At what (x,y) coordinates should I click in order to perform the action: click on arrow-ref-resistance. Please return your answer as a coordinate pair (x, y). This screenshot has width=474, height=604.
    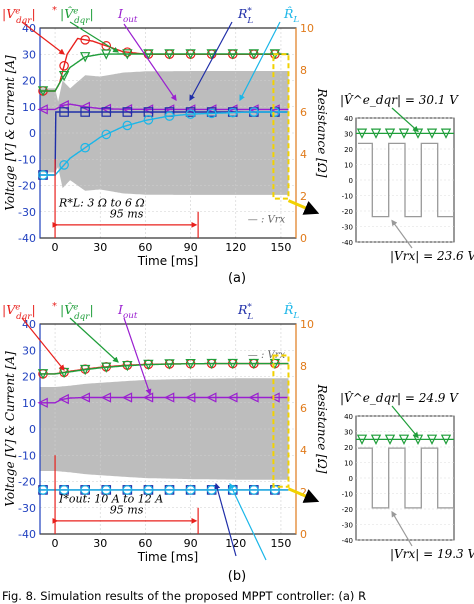
    Looking at the image, I should click on (211, 61).